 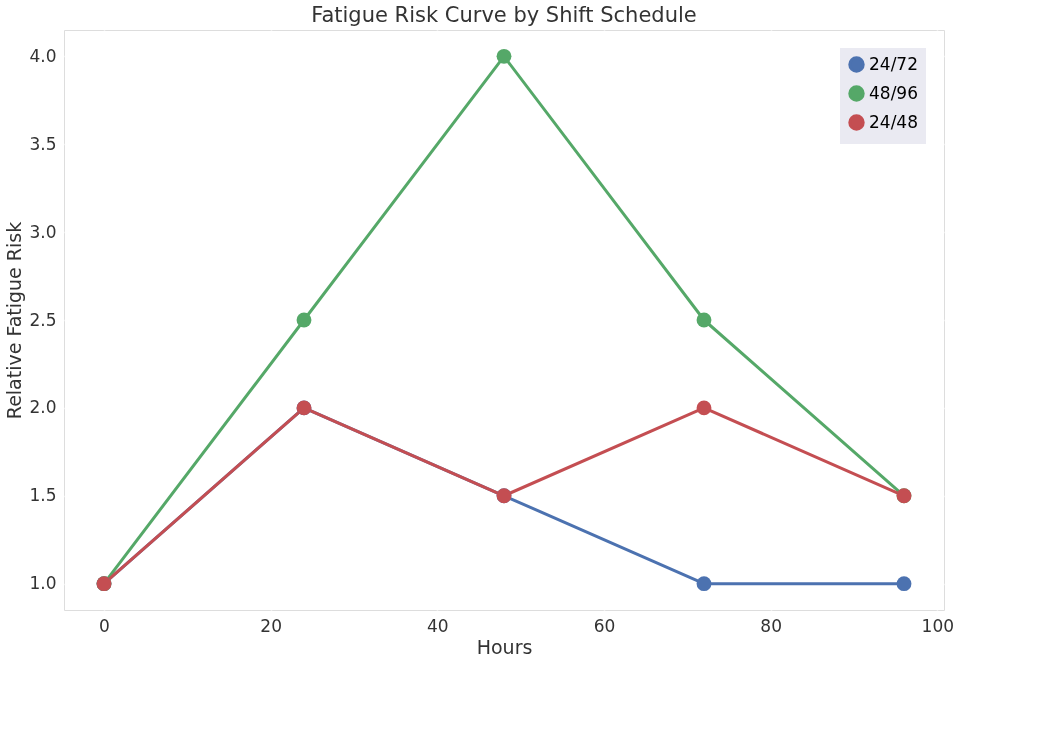 I want to click on chart-title: Fatigue Risk Curve by Shift Schedule, so click(x=504, y=15).